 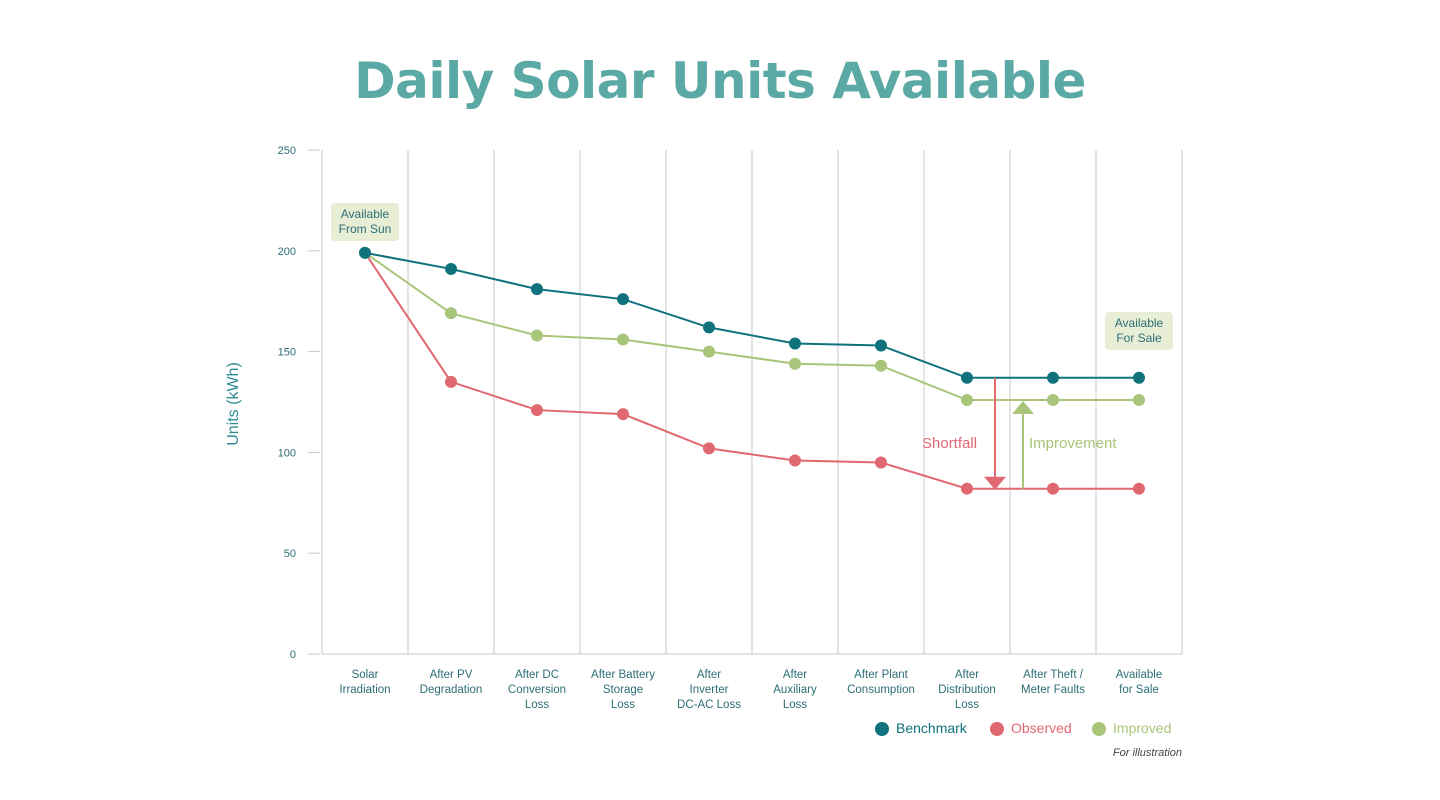 I want to click on improvement-arrow-head, so click(x=1023, y=407).